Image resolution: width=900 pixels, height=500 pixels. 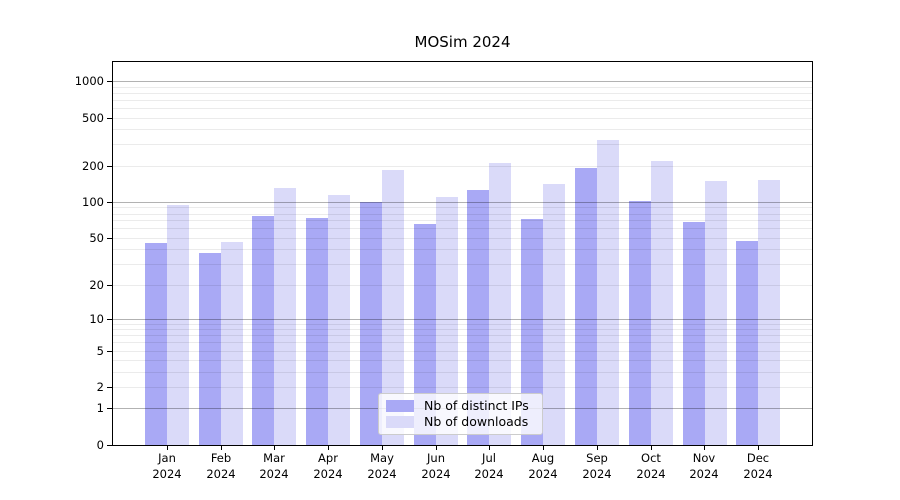 I want to click on bar-distinct-ips-jul, so click(x=478, y=317).